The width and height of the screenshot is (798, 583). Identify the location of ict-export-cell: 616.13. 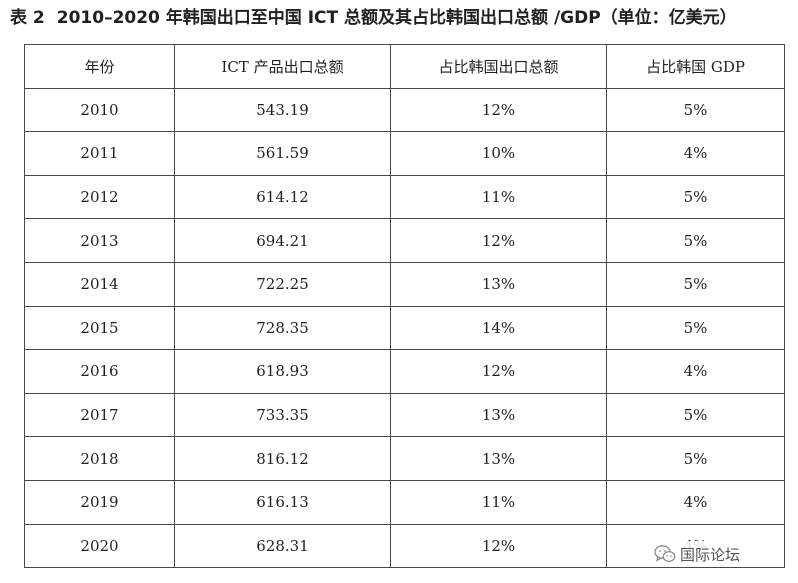
(282, 502).